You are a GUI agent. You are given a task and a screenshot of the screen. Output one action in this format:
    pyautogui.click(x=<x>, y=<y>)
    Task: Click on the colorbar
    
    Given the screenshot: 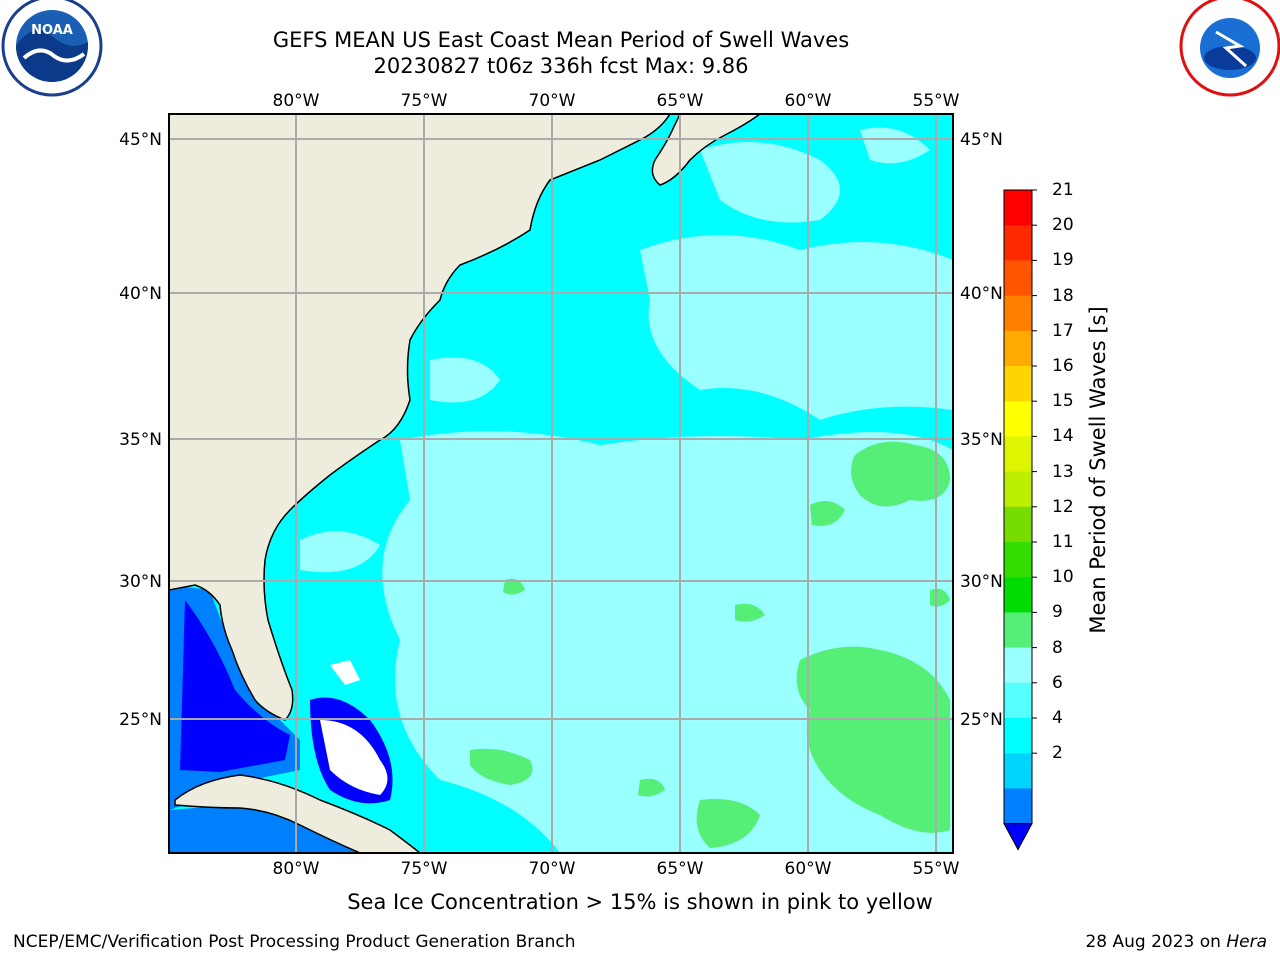 What is the action you would take?
    pyautogui.click(x=1020, y=520)
    